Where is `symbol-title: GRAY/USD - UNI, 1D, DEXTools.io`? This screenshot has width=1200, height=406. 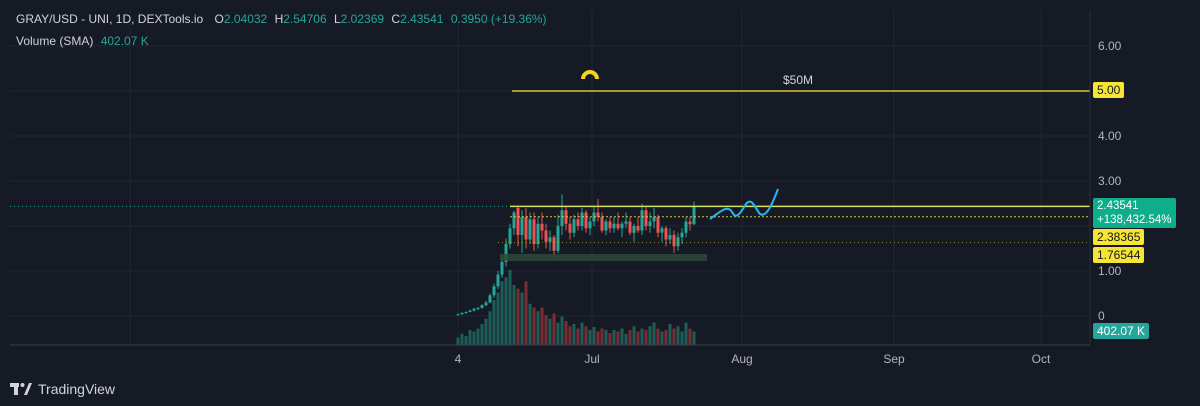
symbol-title: GRAY/USD - UNI, 1D, DEXTools.io is located at coordinates (110, 19).